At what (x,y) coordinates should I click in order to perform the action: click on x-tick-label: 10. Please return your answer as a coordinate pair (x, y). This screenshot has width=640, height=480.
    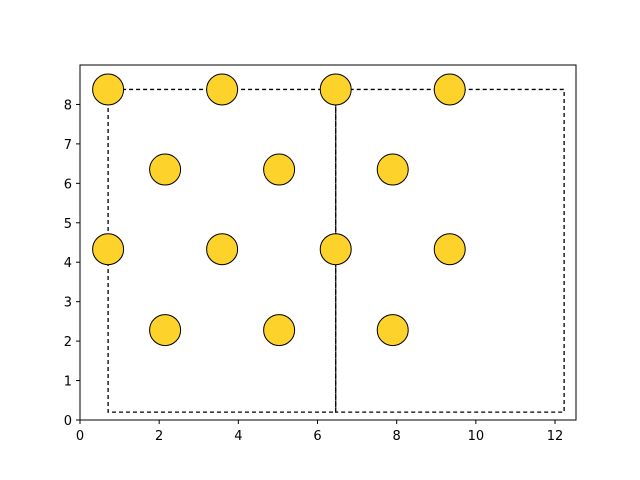
    Looking at the image, I should click on (476, 436).